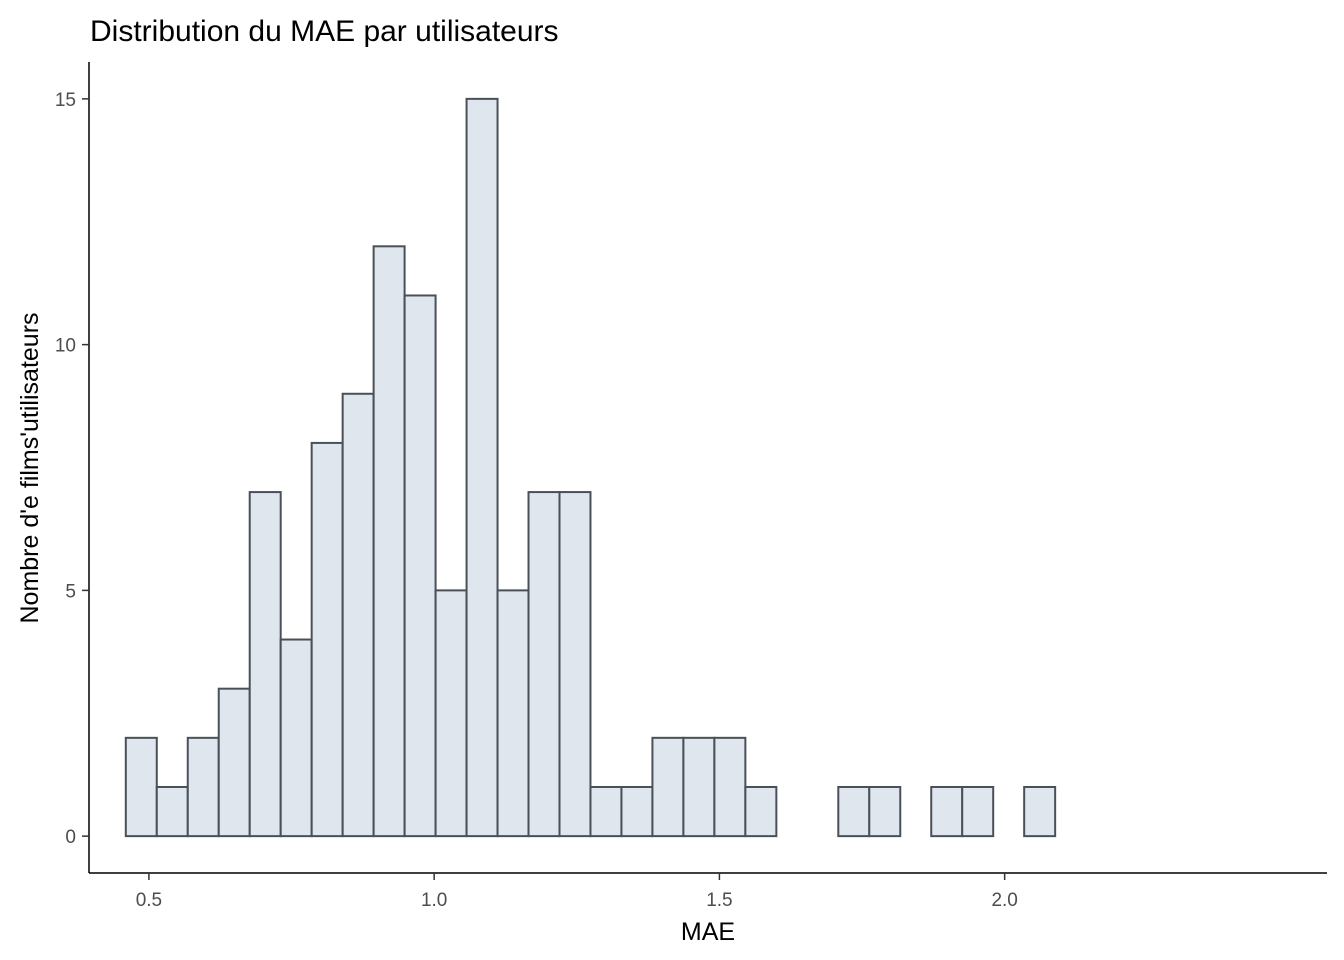 Image resolution: width=1344 pixels, height=960 pixels. Describe the element at coordinates (70, 591) in the screenshot. I see `y-tick-label: 5` at that location.